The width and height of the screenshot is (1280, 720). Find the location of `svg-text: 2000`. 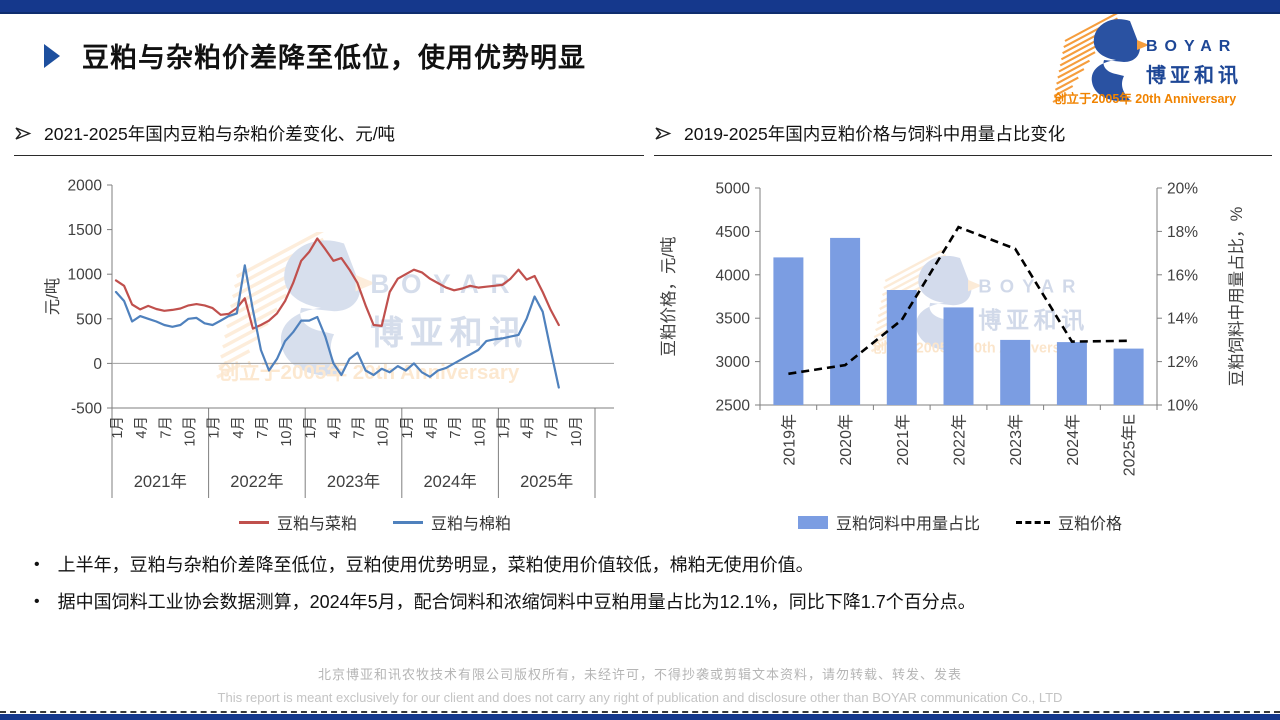

svg-text: 2000 is located at coordinates (85, 186).